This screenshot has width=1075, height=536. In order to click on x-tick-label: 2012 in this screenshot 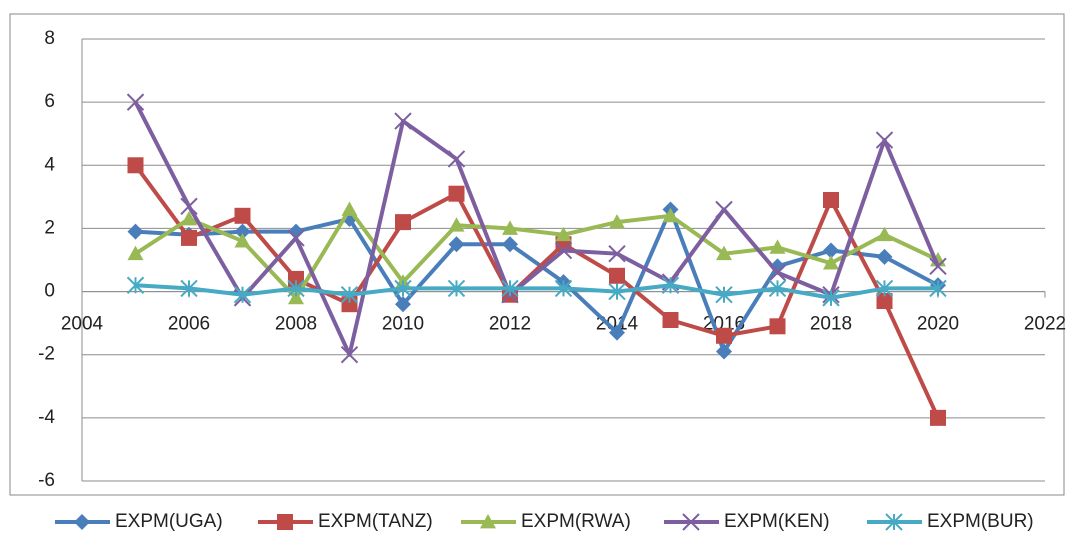, I will do `click(510, 324)`.